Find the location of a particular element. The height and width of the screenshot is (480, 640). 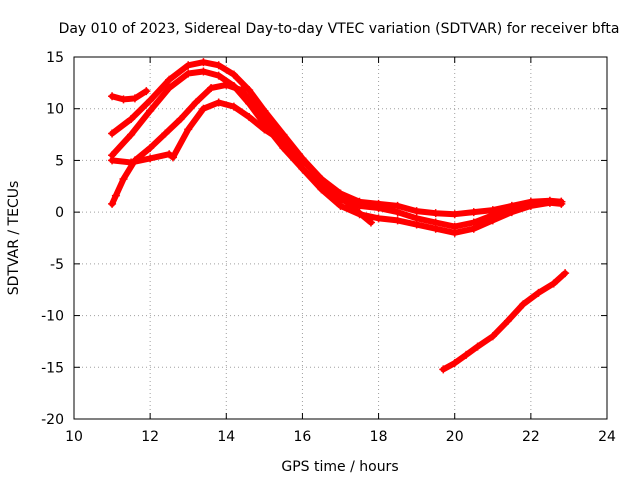

y-tick-label: 10 is located at coordinates (55, 110).